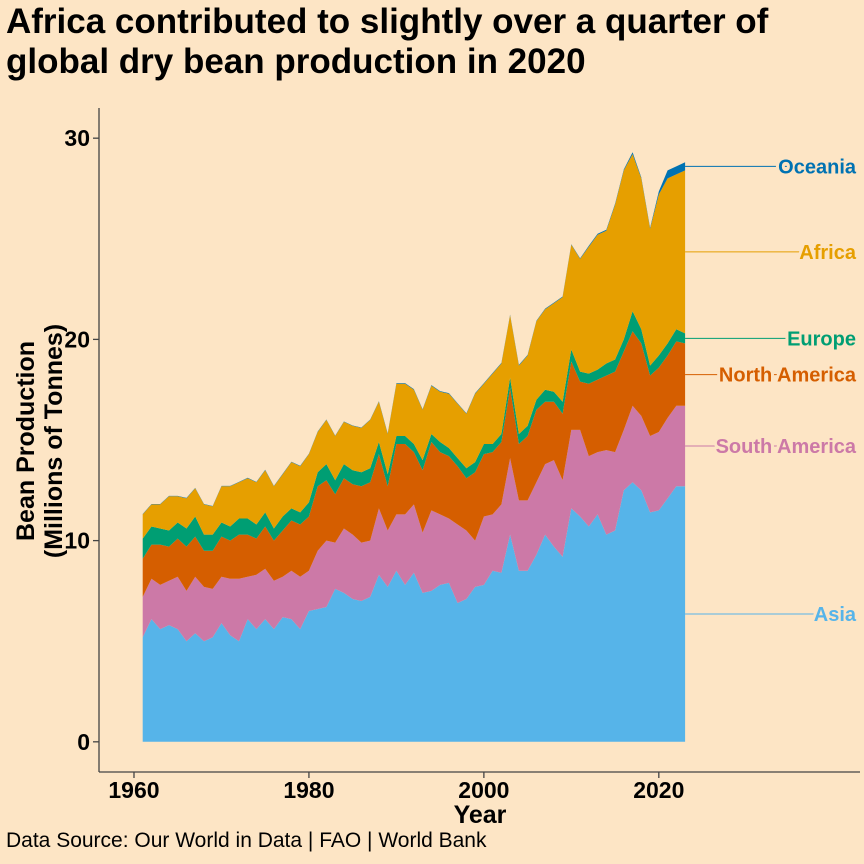 Image resolution: width=864 pixels, height=864 pixels. I want to click on y-axis-title: Bean Production, so click(26, 441).